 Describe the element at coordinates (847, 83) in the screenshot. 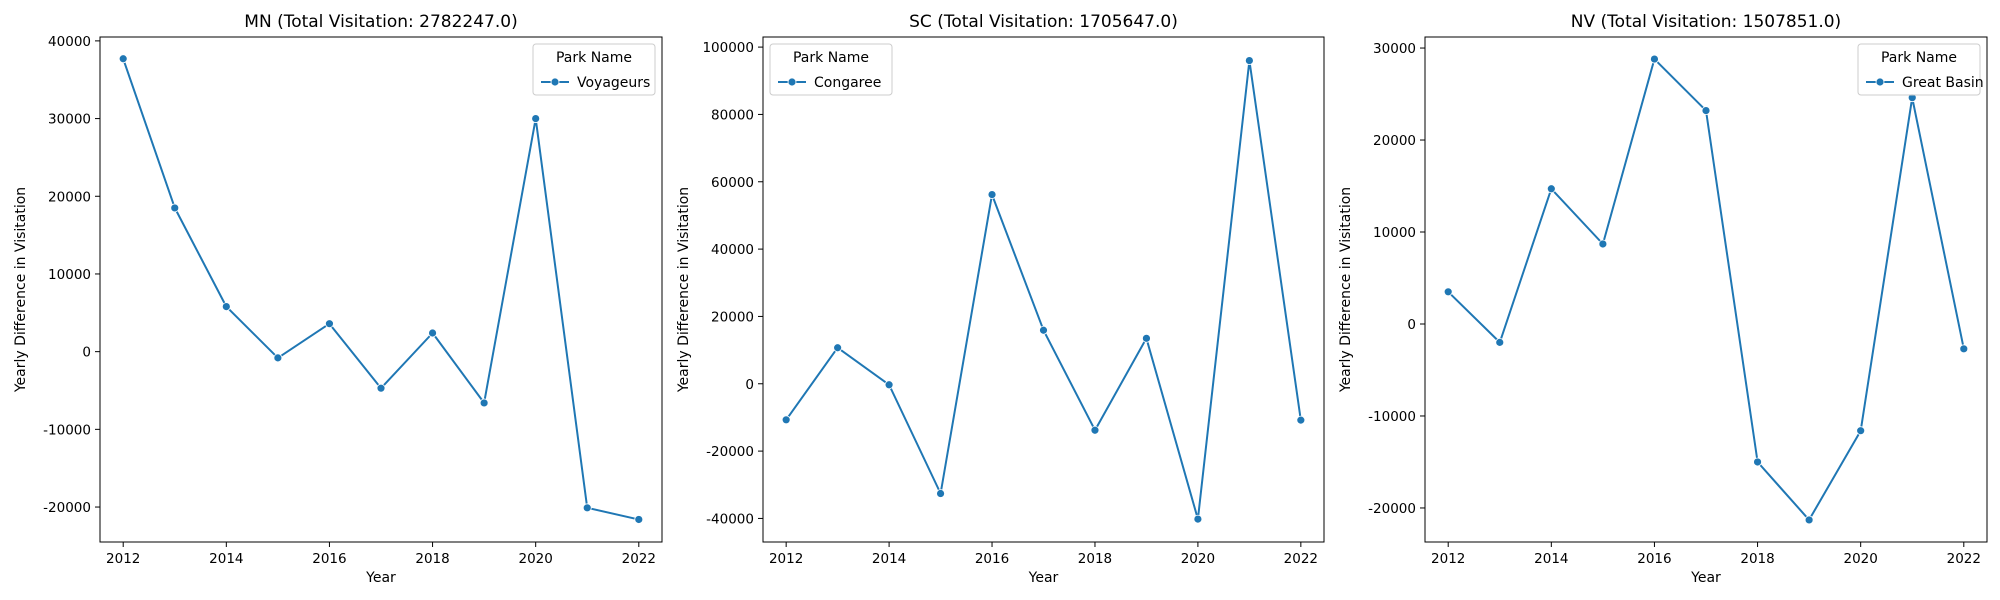

I see `legend-label: Congaree` at that location.